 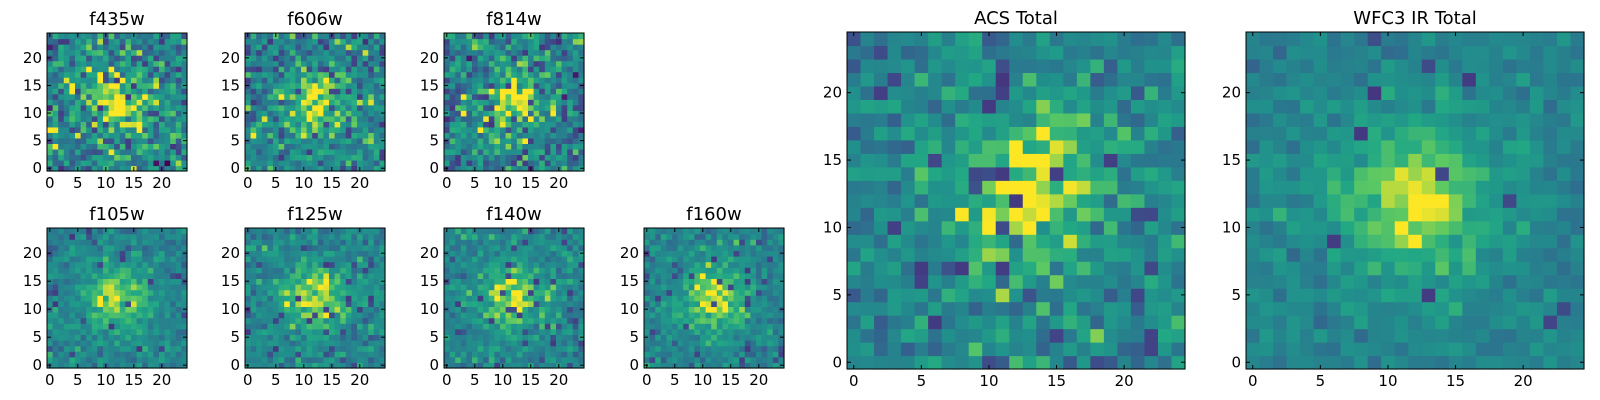 What do you see at coordinates (429, 253) in the screenshot?
I see `y-tick-label: 20` at bounding box center [429, 253].